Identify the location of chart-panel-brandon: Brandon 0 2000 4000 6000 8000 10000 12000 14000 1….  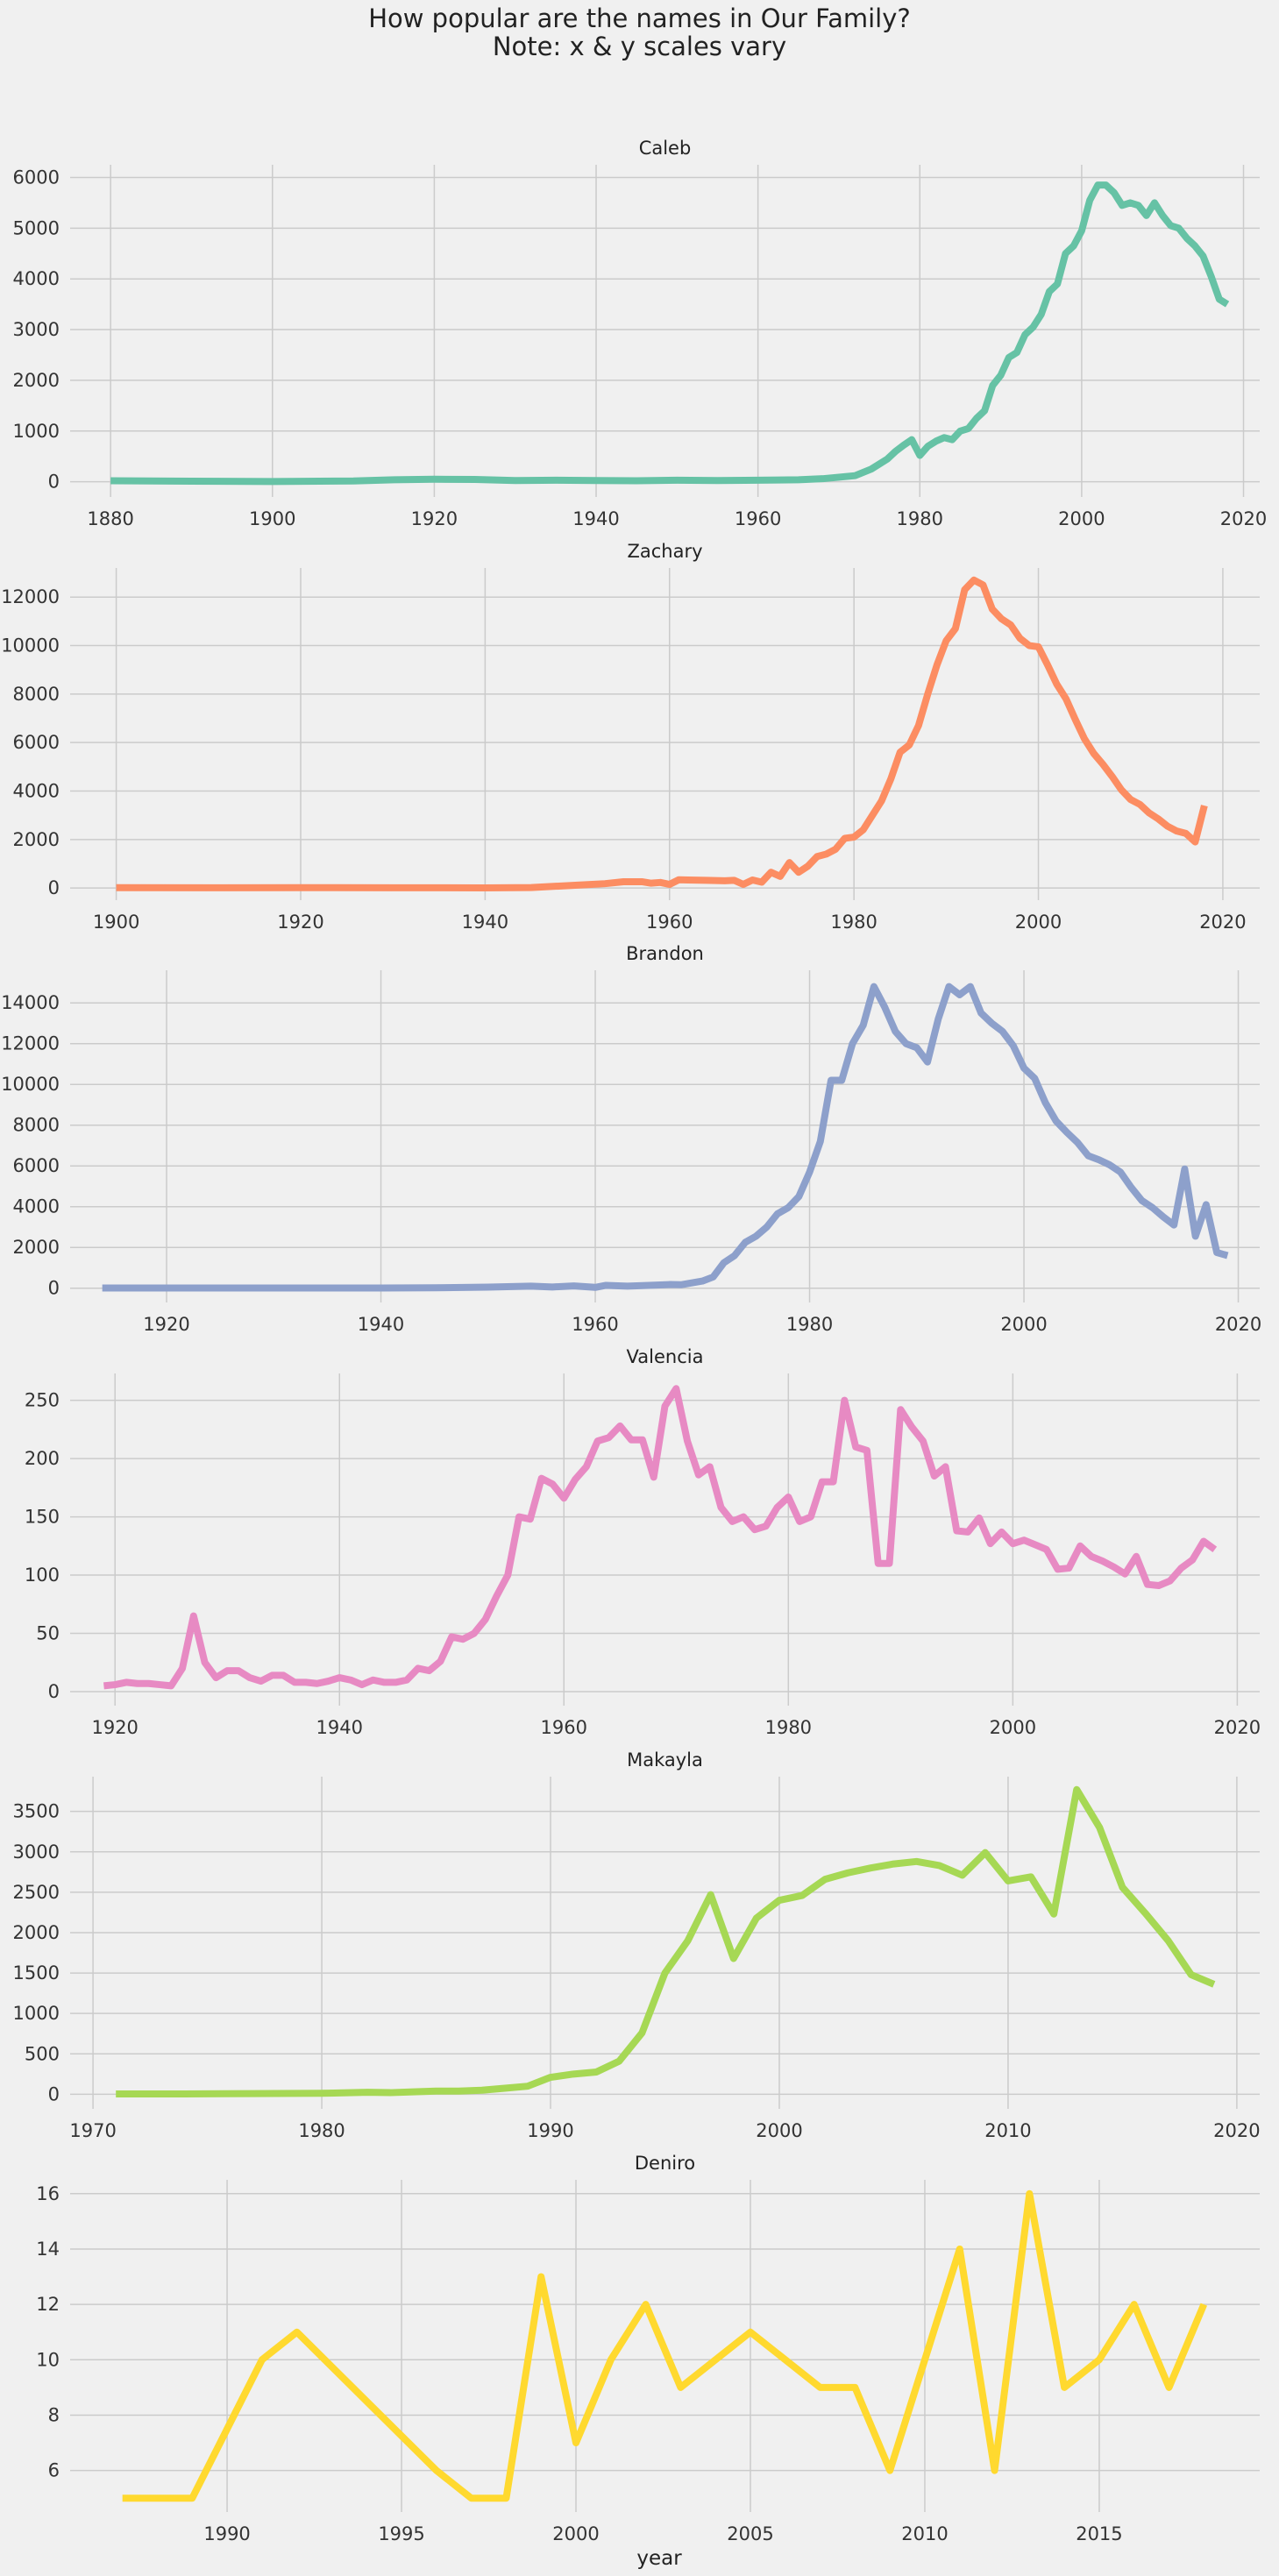
(631, 1139).